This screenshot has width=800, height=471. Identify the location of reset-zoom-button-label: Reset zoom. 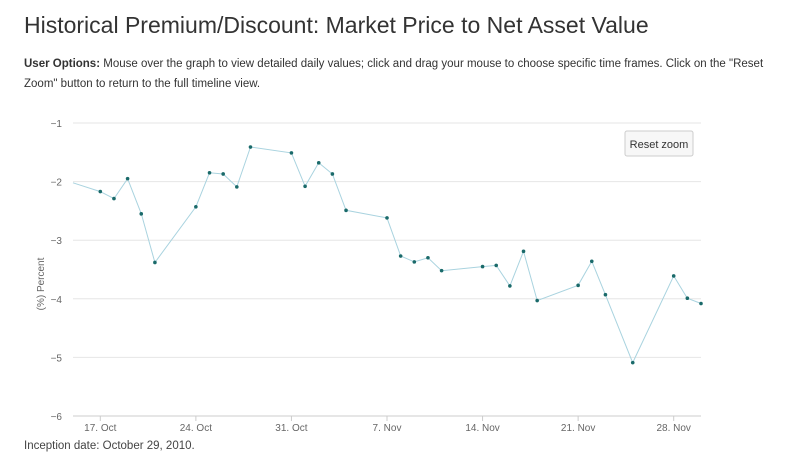
(659, 145).